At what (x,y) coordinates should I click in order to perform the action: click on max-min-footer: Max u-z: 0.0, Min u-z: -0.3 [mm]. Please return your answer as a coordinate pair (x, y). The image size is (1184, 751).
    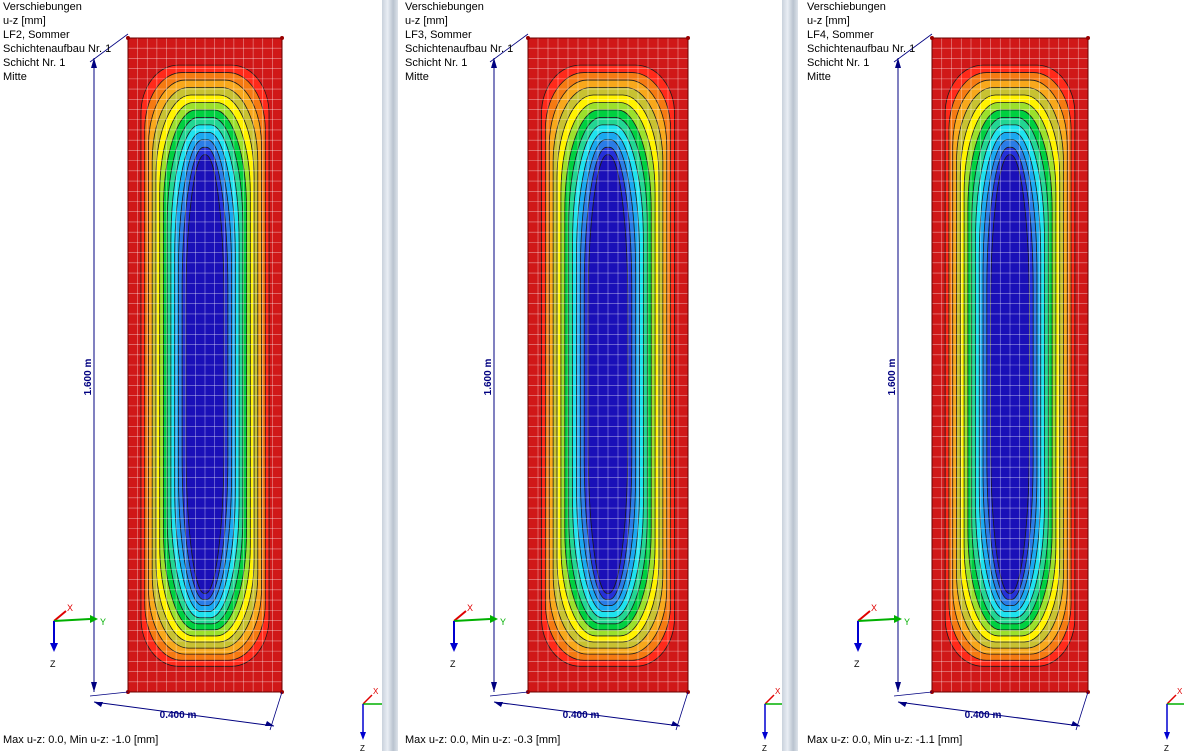
    Looking at the image, I should click on (483, 740).